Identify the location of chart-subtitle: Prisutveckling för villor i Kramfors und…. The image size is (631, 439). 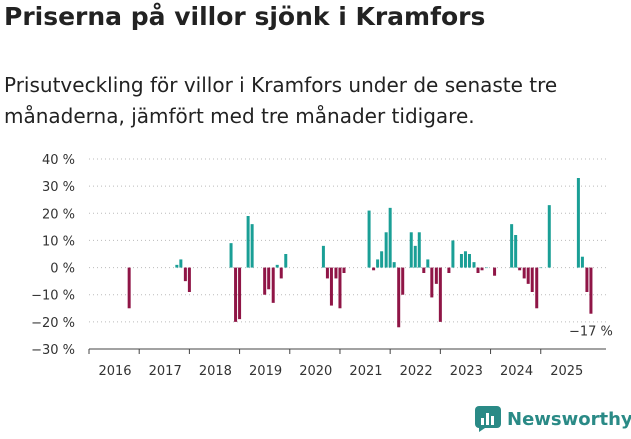
(281, 100).